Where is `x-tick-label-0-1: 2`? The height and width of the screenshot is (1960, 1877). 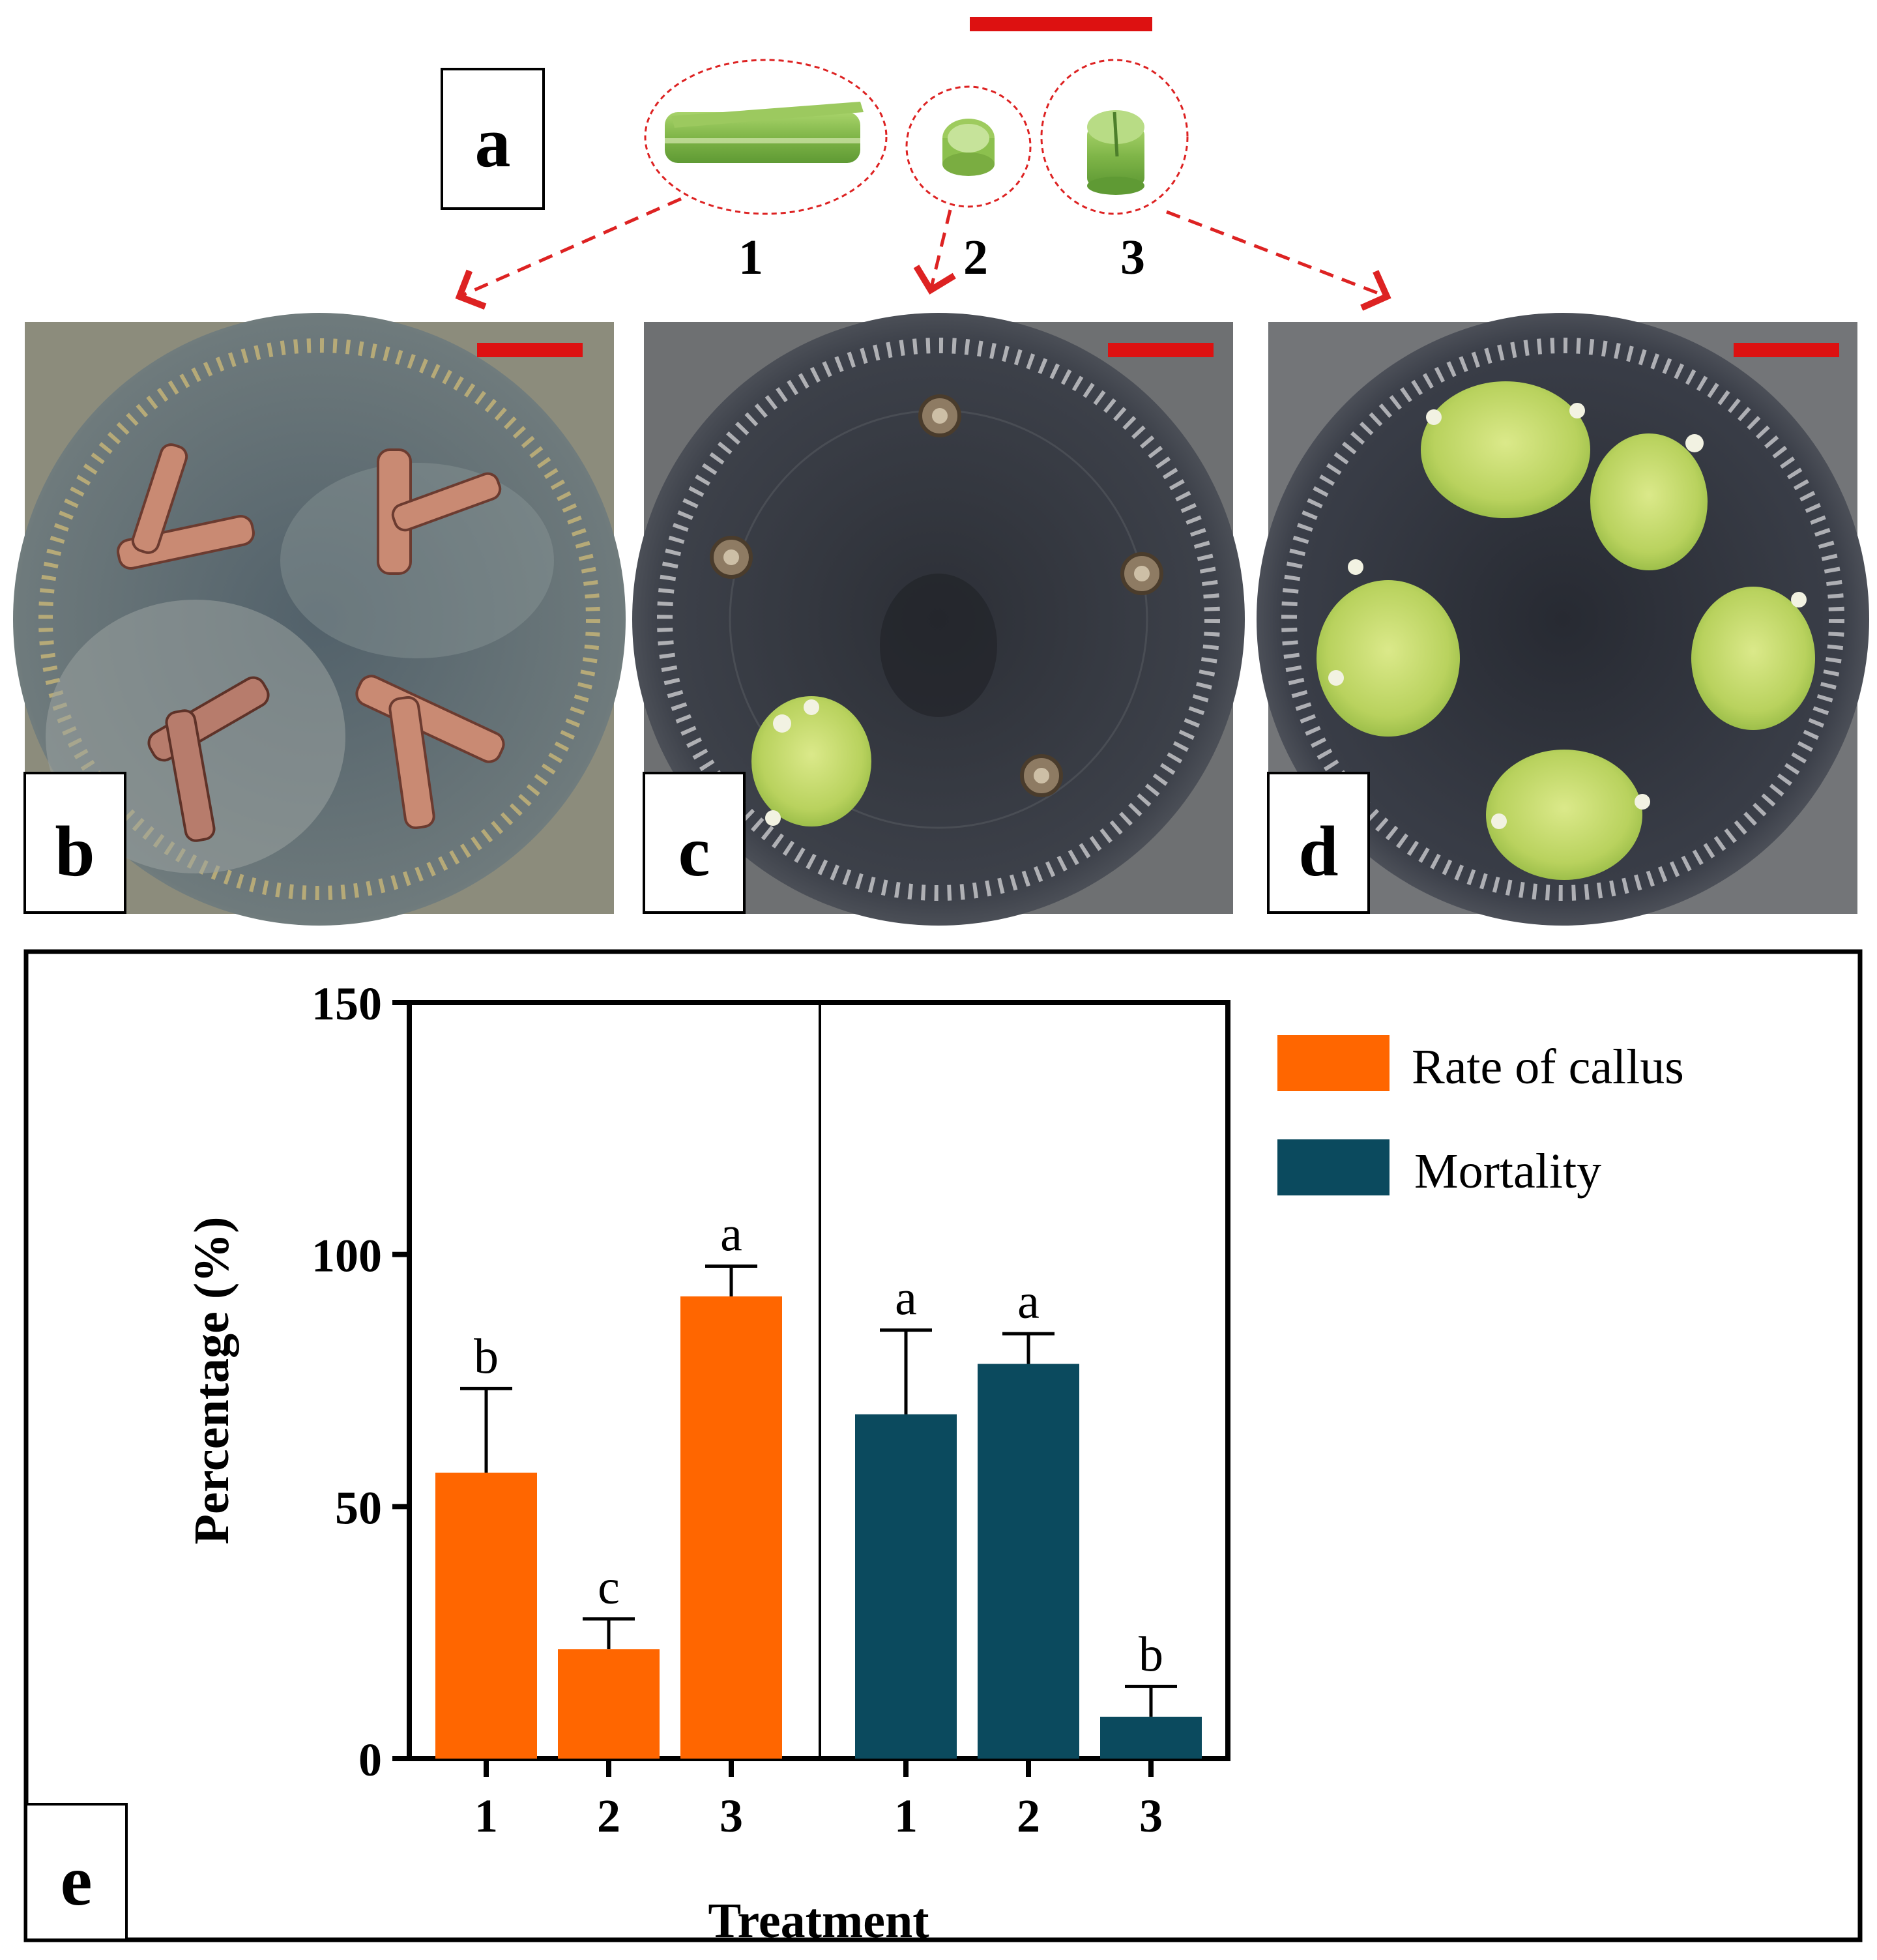
x-tick-label-0-1: 2 is located at coordinates (608, 1816).